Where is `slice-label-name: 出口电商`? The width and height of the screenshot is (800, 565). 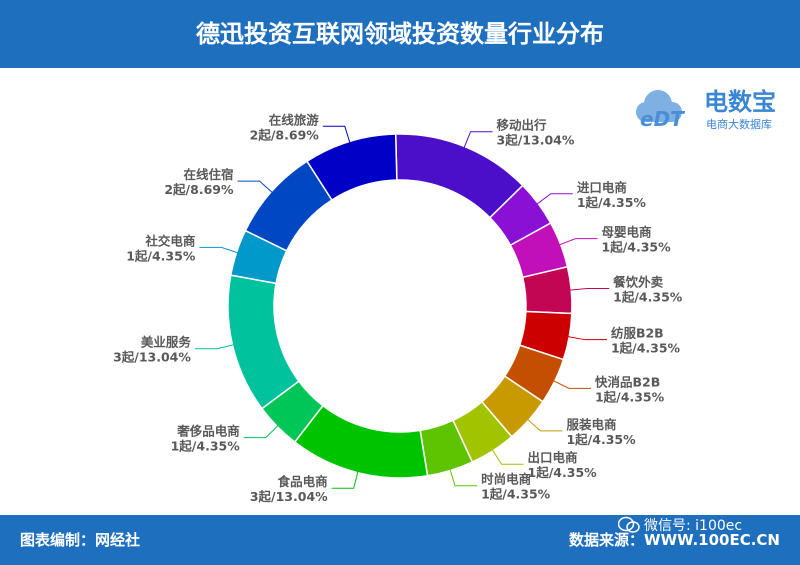 slice-label-name: 出口电商 is located at coordinates (553, 457).